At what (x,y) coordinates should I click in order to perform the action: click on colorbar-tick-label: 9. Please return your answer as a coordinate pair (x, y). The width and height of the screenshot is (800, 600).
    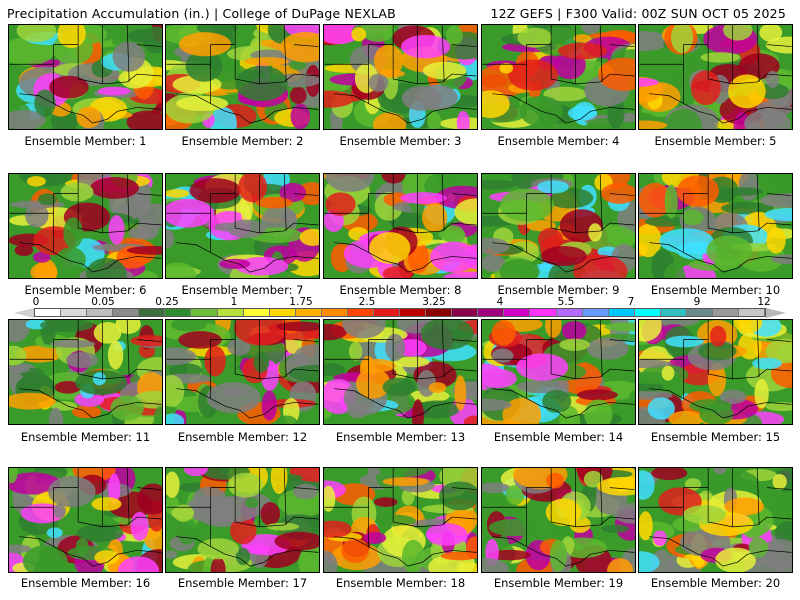
    Looking at the image, I should click on (697, 302).